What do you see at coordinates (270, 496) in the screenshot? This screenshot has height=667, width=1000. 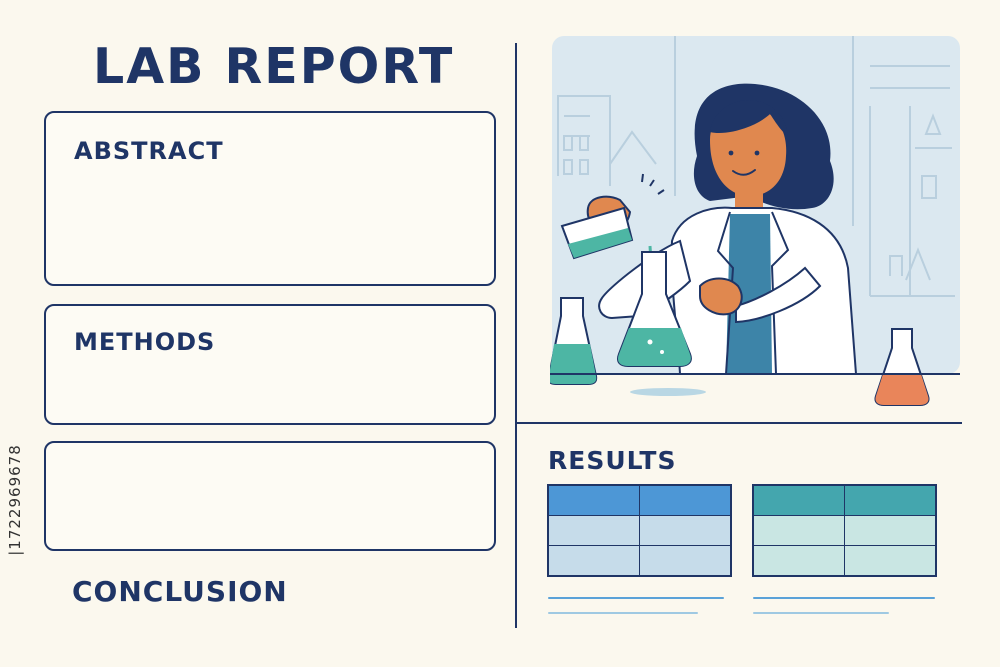 I see `conclusion-box` at bounding box center [270, 496].